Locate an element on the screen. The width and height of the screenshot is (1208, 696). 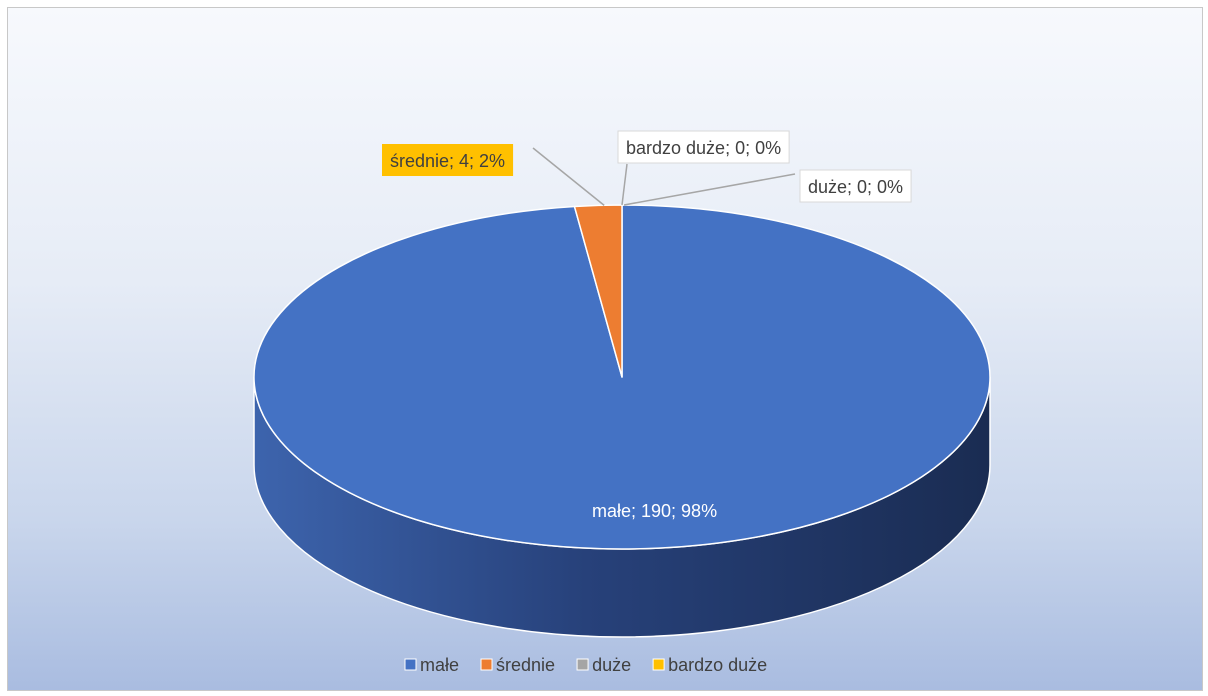
data-label-text-male: małe; 190; 98% is located at coordinates (654, 511).